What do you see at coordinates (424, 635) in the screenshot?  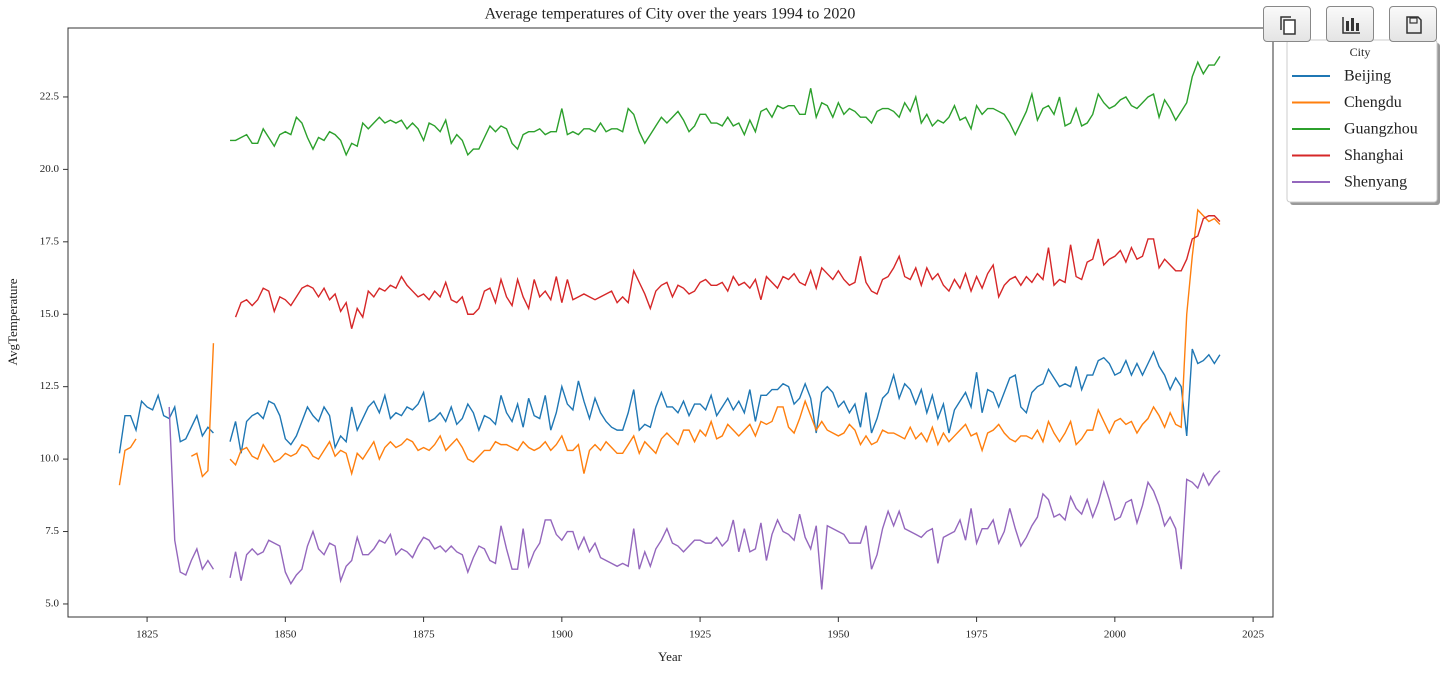 I see `x-tick-label: 1875` at bounding box center [424, 635].